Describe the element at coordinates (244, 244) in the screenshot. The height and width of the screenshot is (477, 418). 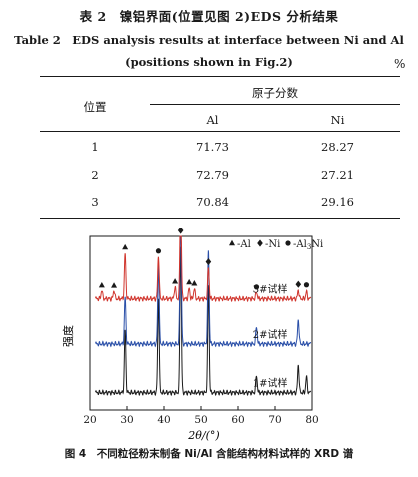
I see `legend-label: -Al` at that location.